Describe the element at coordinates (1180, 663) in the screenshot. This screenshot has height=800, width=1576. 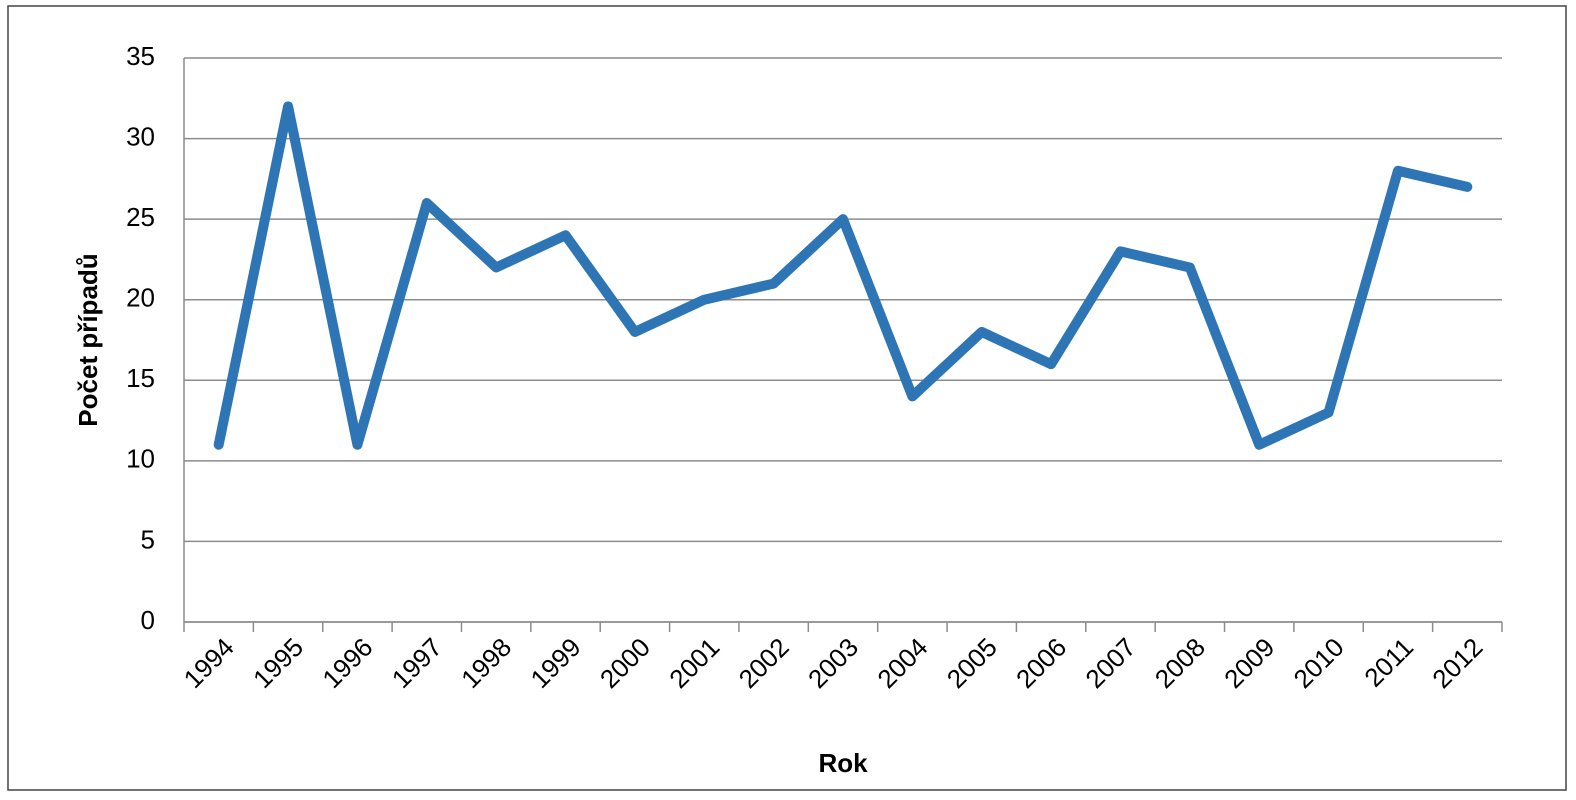
I see `x-tick-label: 2008` at that location.